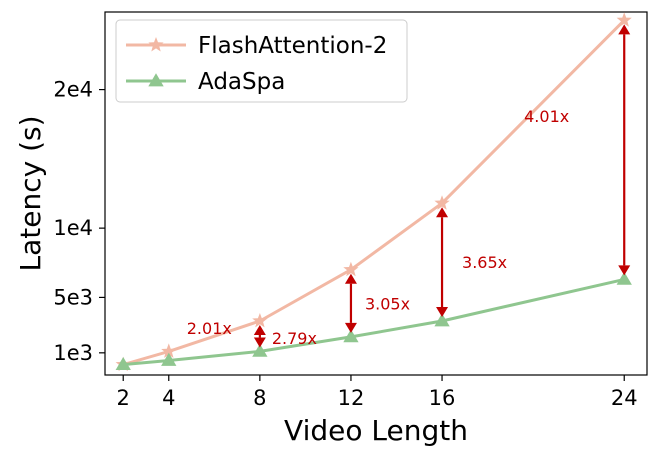 The image size is (664, 457). Describe the element at coordinates (377, 392) in the screenshot. I see `x-ticks: 2 4 8 12 16 24` at that location.